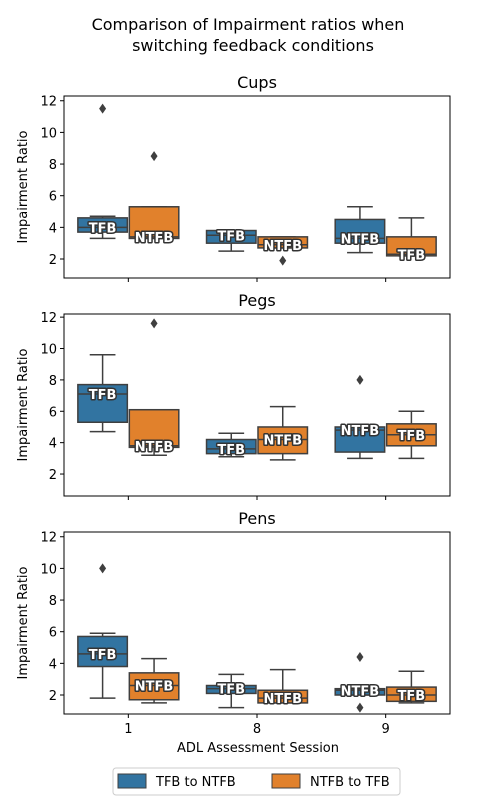 The height and width of the screenshot is (800, 500). What do you see at coordinates (103, 171) in the screenshot?
I see `box-cups-tfb-to-ntfb-1: TFB` at bounding box center [103, 171].